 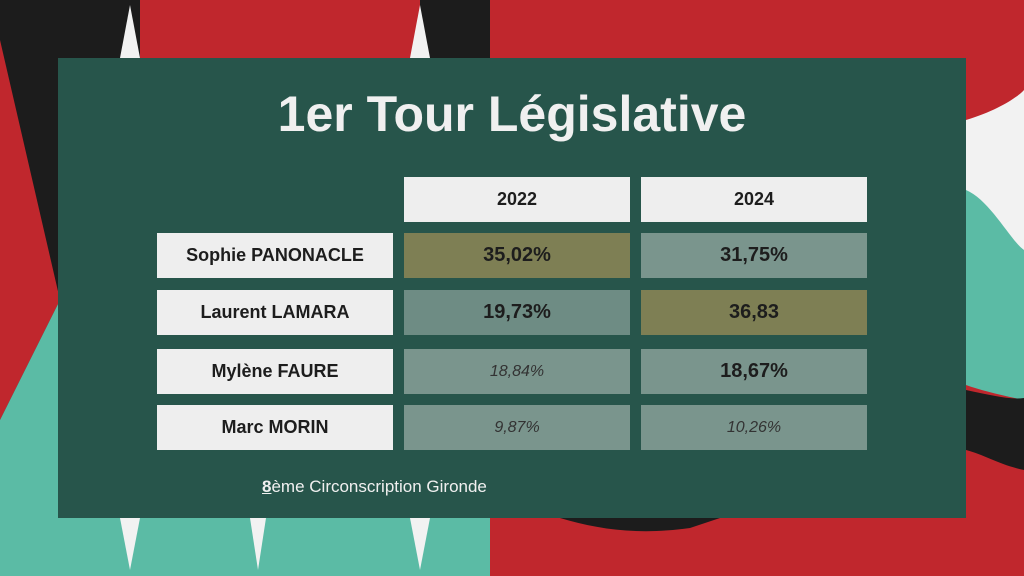 I want to click on column-header-2022: 2022, so click(x=517, y=199).